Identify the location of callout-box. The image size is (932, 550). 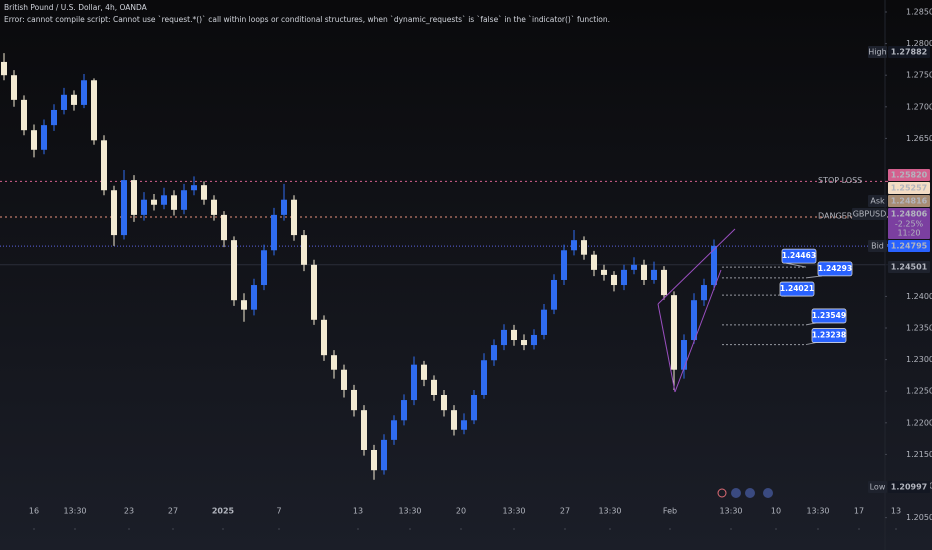
(829, 316).